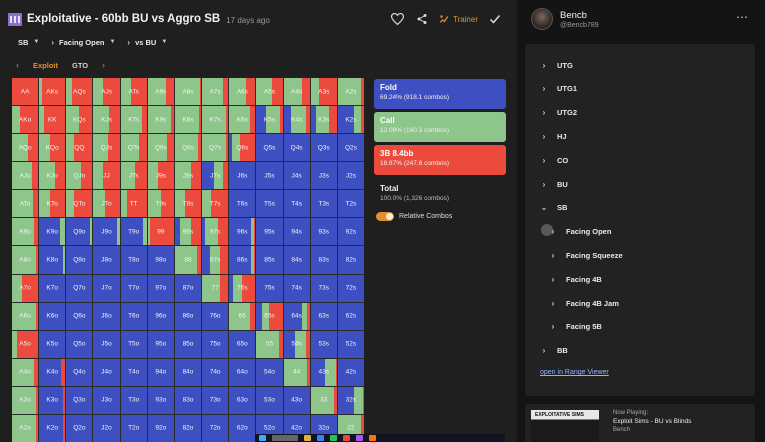 This screenshot has width=765, height=442. I want to click on hand-cell-aa: AA, so click(25, 92).